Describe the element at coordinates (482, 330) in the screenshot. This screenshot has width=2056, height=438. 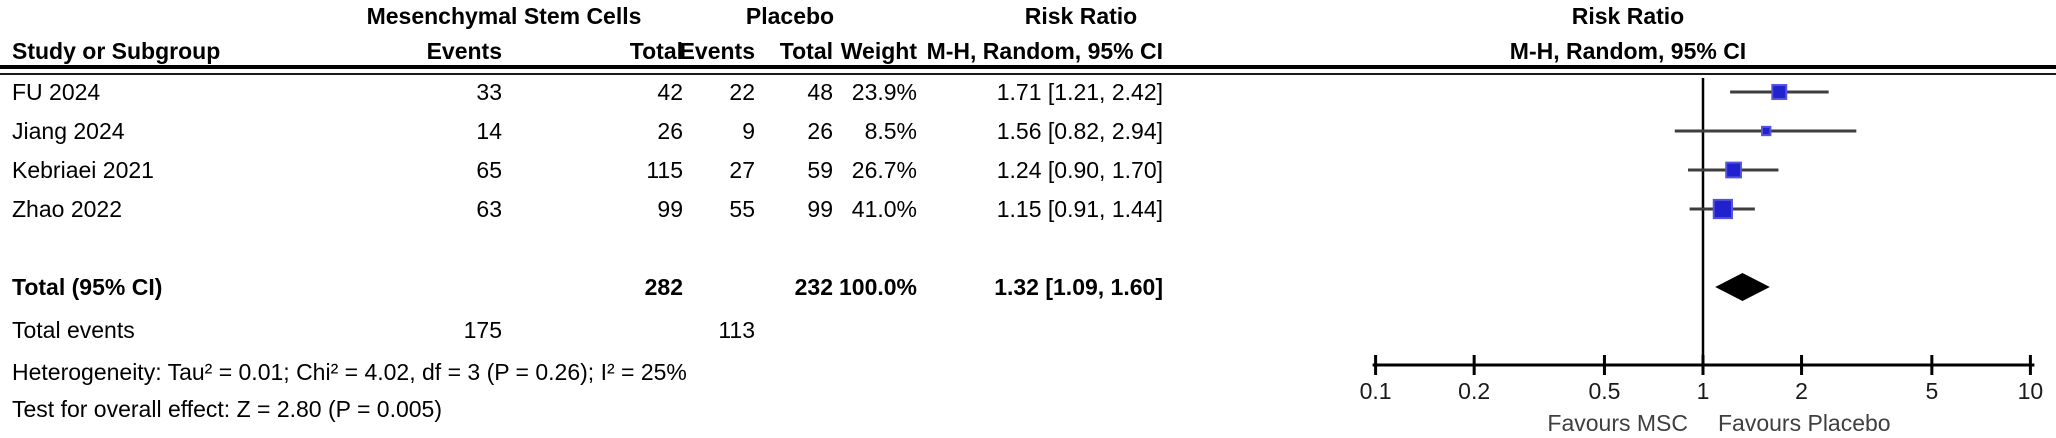
I see `total-events-msc: 175` at that location.